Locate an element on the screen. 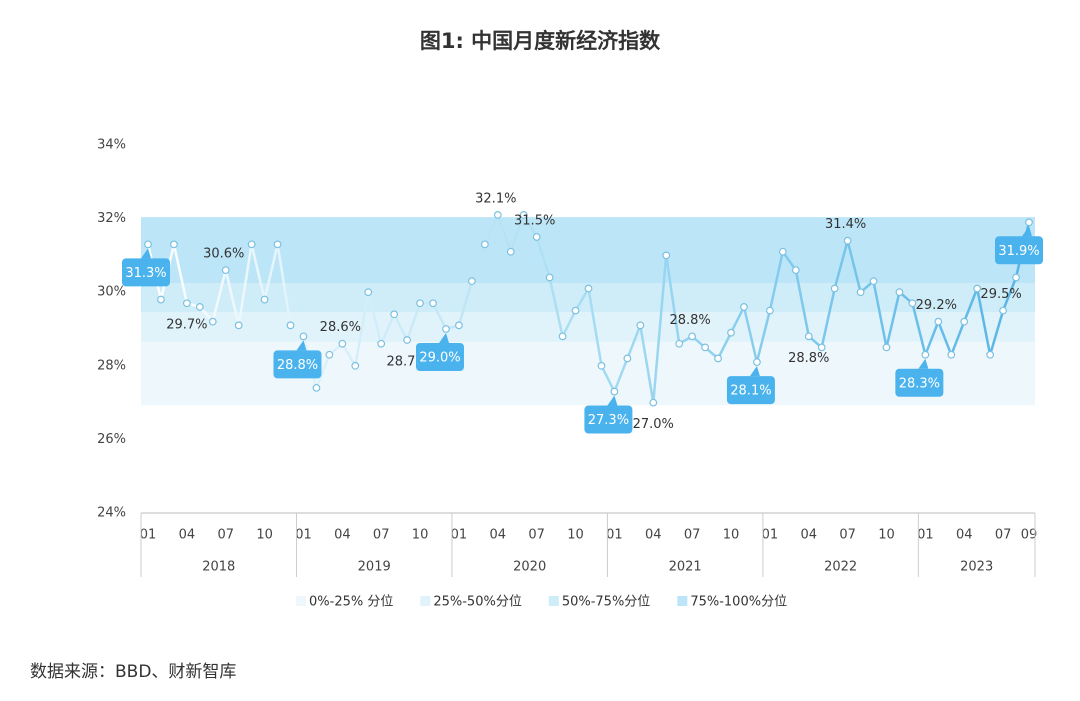  callout-label: 28.1% is located at coordinates (750, 391).